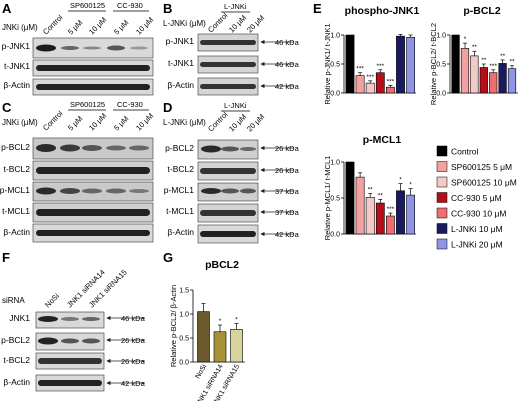 The height and width of the screenshot is (401, 520). I want to click on d-kda-tmcl1: 37 kDa, so click(287, 212).